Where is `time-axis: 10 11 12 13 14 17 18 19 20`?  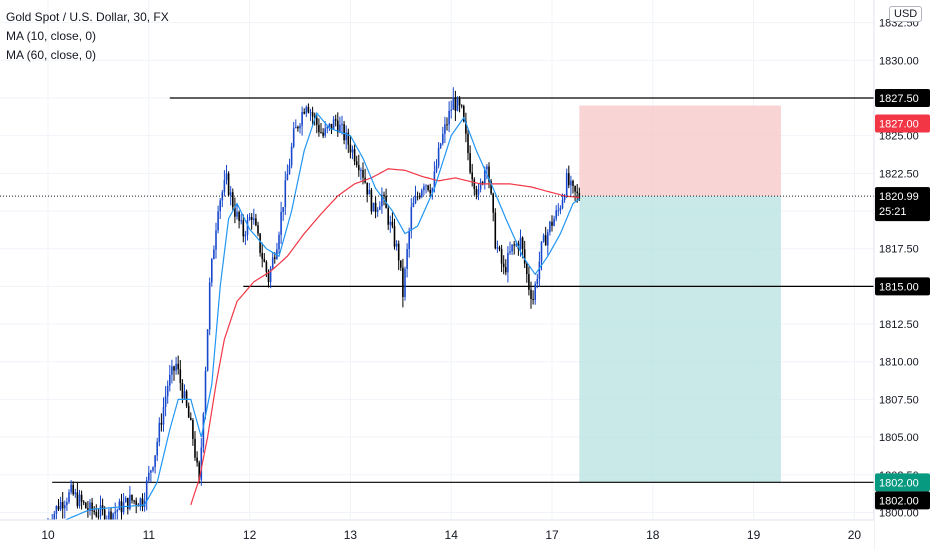 time-axis: 10 11 12 13 14 17 18 19 20 is located at coordinates (437, 534).